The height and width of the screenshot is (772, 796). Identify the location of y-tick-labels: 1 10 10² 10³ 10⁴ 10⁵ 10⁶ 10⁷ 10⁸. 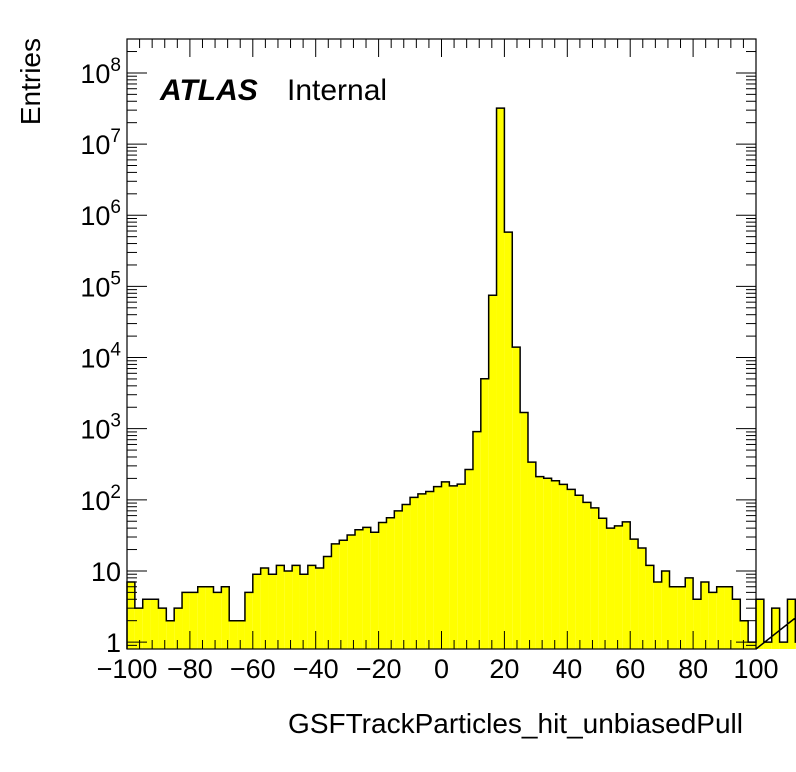
(100, 356).